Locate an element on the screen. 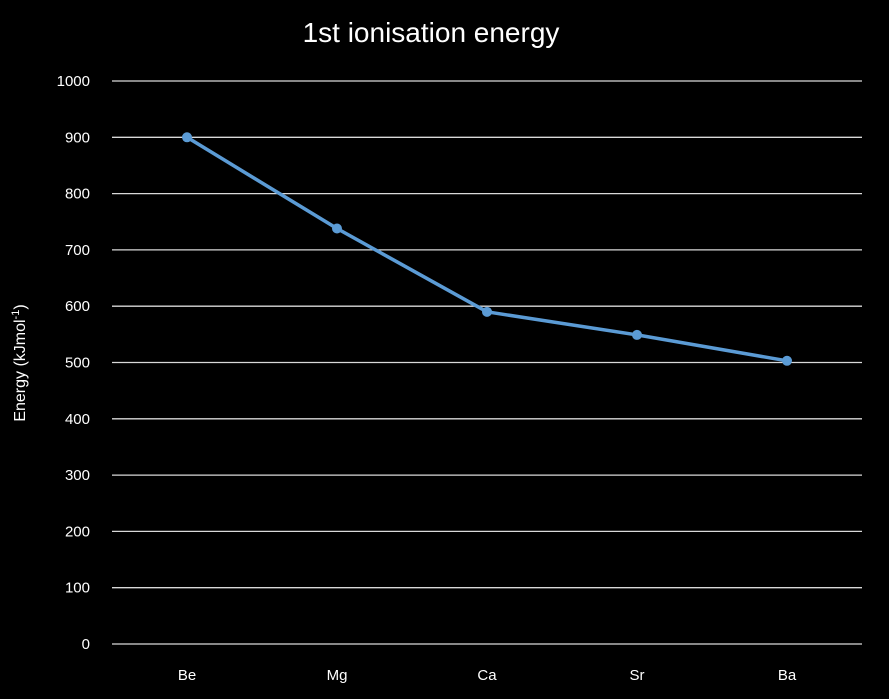 The height and width of the screenshot is (699, 889). y-tick-label-0: 0 is located at coordinates (86, 644).